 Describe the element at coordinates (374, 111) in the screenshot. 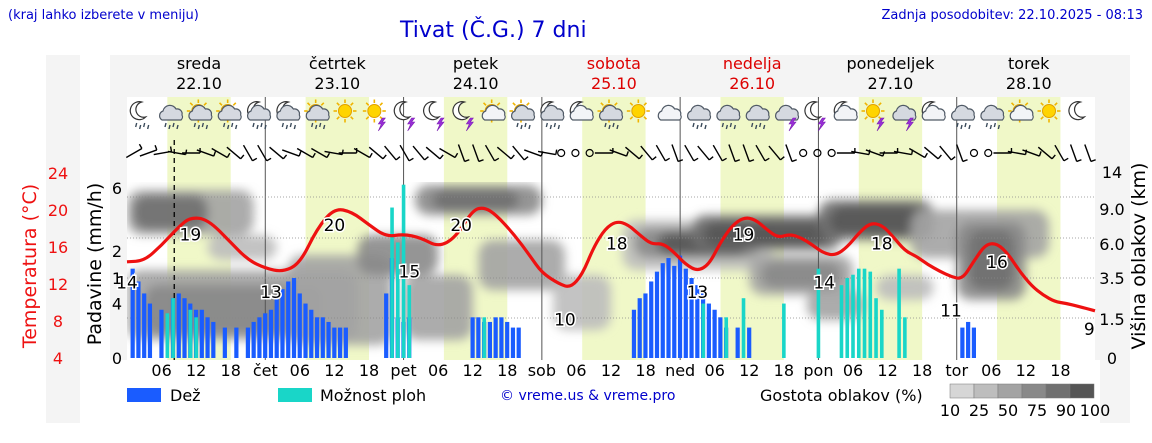

I see `sun-disc` at that location.